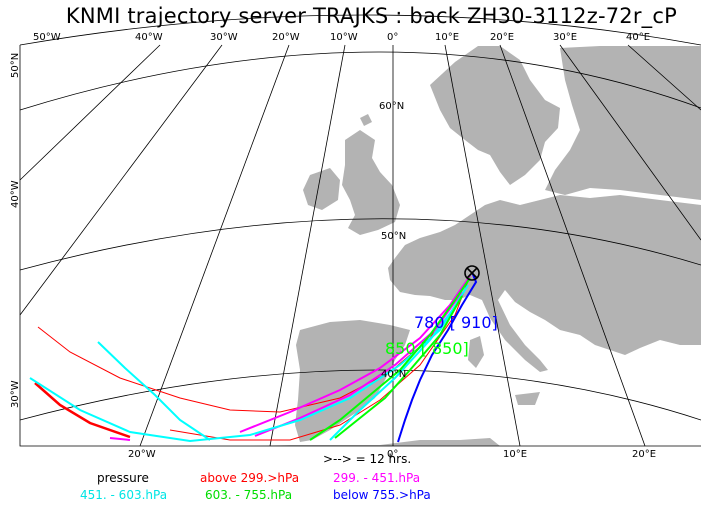 The height and width of the screenshot is (507, 701). What do you see at coordinates (149, 37) in the screenshot?
I see `lon-label-top-40w: 40°W` at bounding box center [149, 37].